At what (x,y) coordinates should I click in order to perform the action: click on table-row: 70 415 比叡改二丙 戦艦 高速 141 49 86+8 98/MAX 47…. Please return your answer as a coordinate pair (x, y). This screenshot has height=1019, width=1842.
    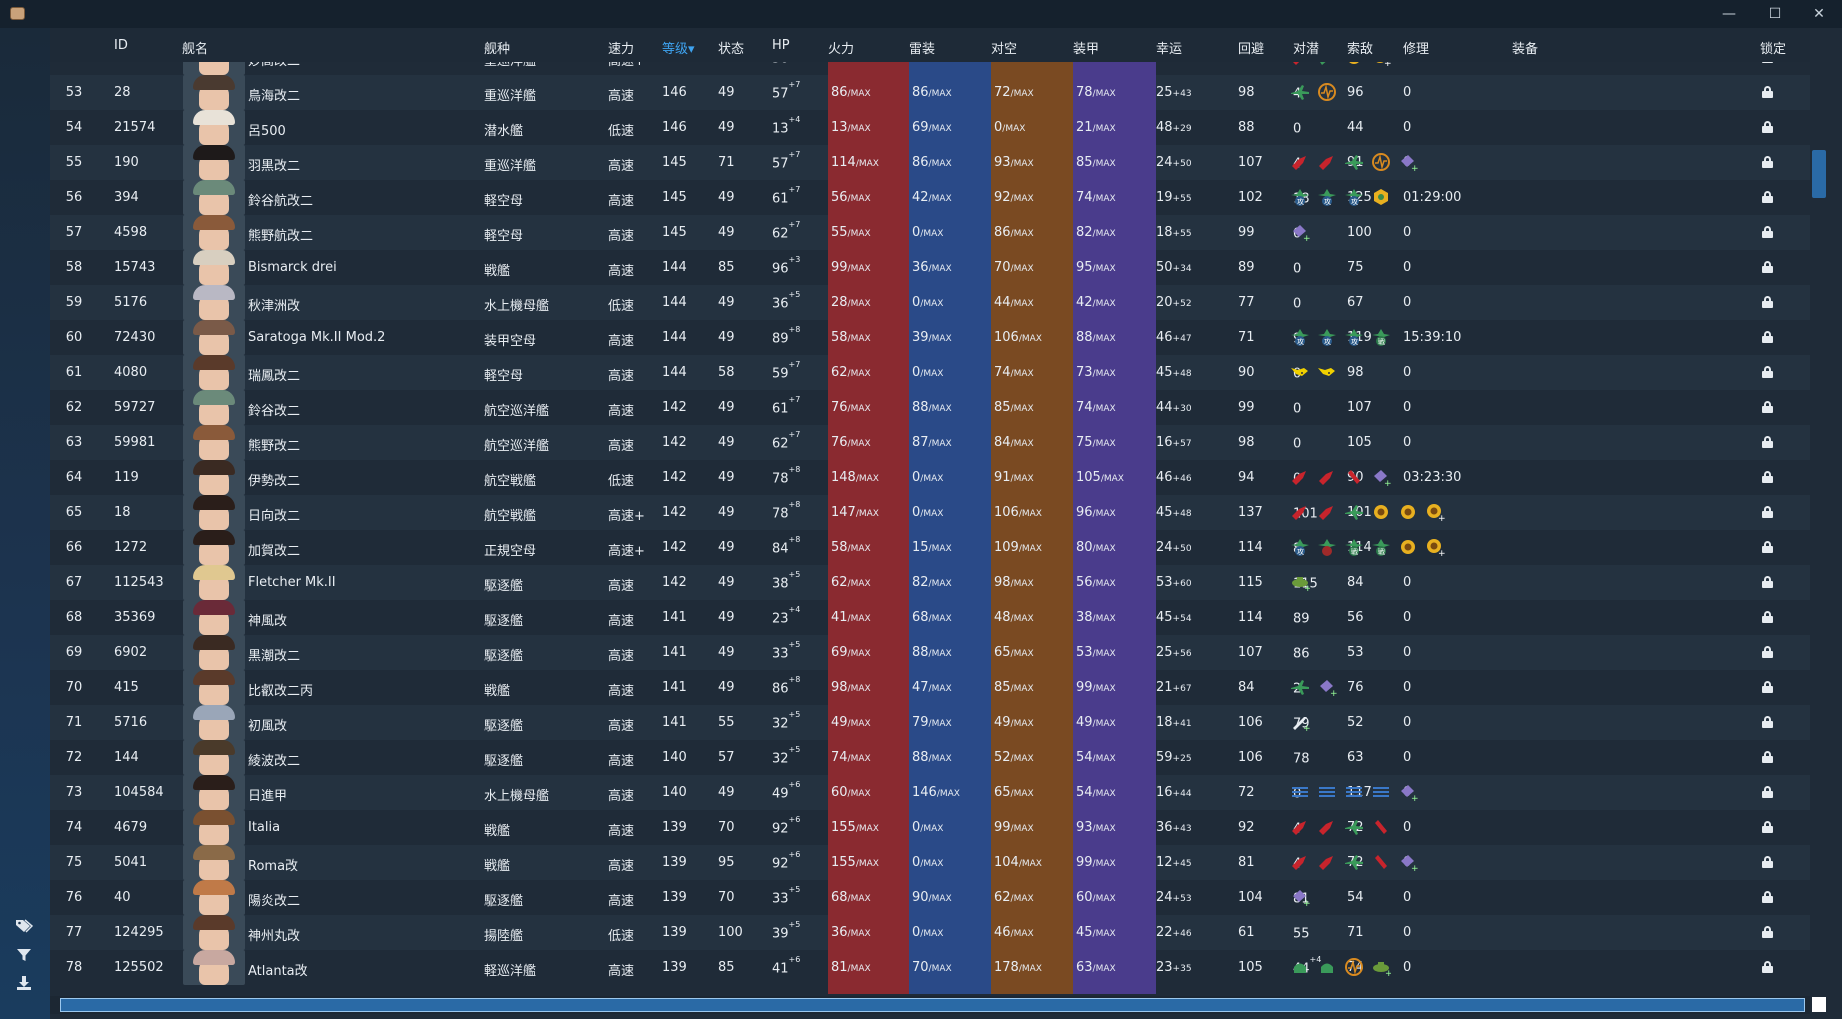
    Looking at the image, I should click on (930, 687).